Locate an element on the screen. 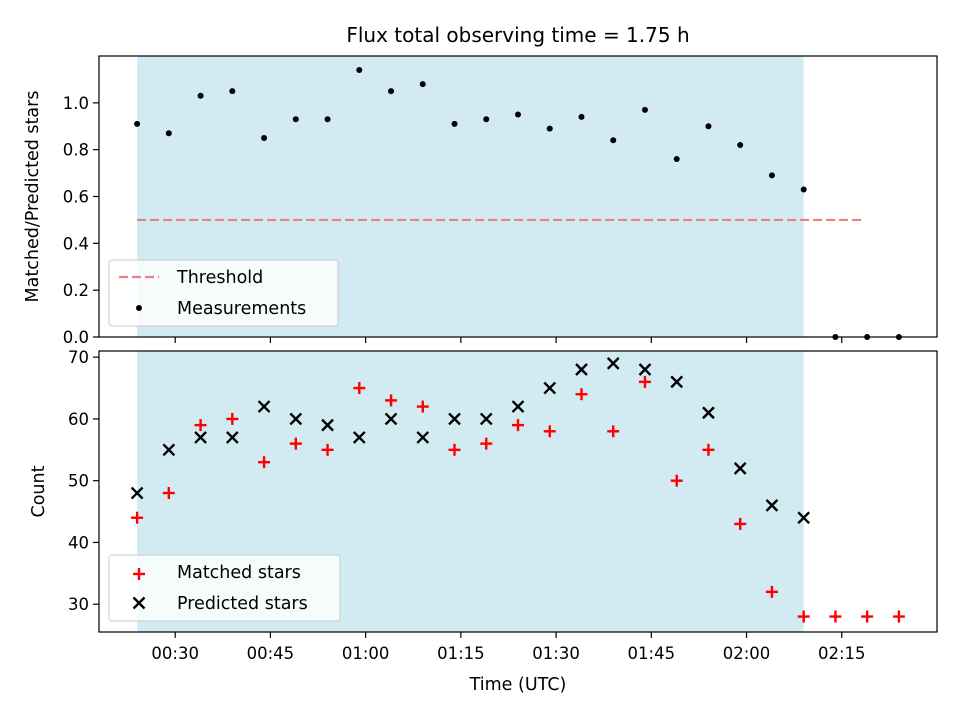  top-legend: Threshold Measurements is located at coordinates (223, 293).